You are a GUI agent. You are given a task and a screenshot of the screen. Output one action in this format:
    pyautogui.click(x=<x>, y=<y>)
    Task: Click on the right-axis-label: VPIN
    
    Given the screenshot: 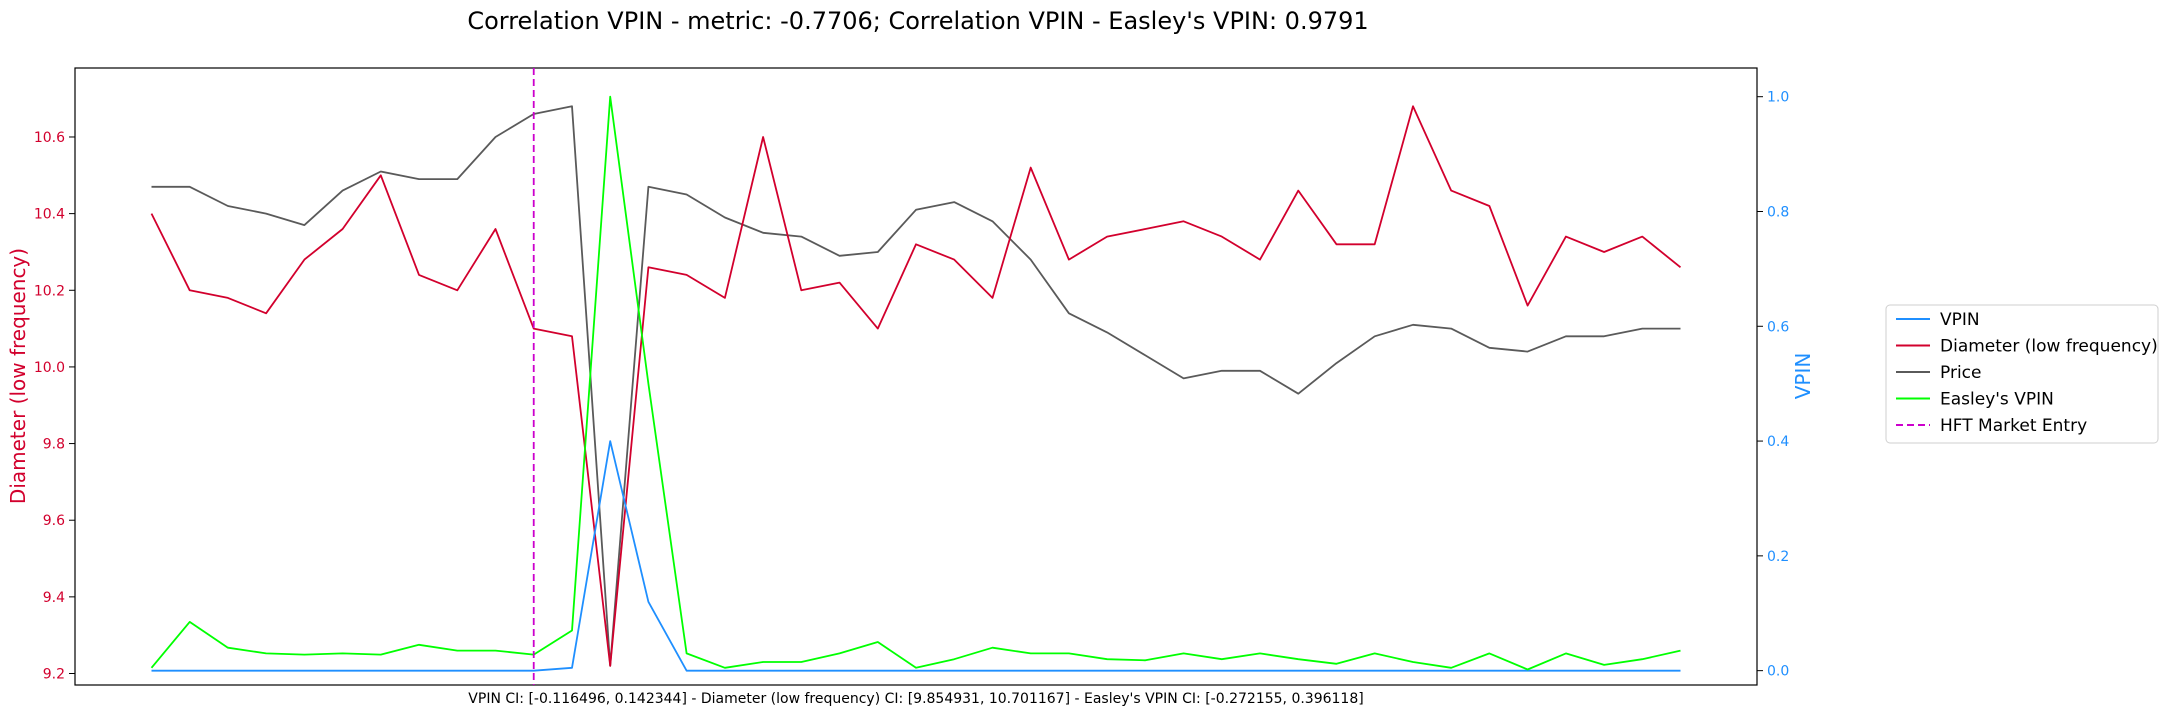 What is the action you would take?
    pyautogui.click(x=1803, y=376)
    